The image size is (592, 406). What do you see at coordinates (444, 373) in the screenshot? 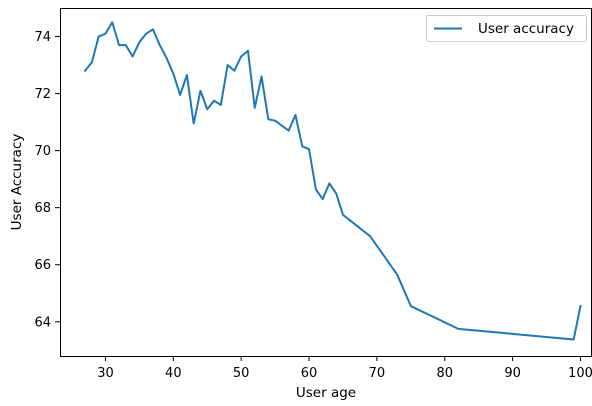
I see `x-tick-label: 80` at bounding box center [444, 373].